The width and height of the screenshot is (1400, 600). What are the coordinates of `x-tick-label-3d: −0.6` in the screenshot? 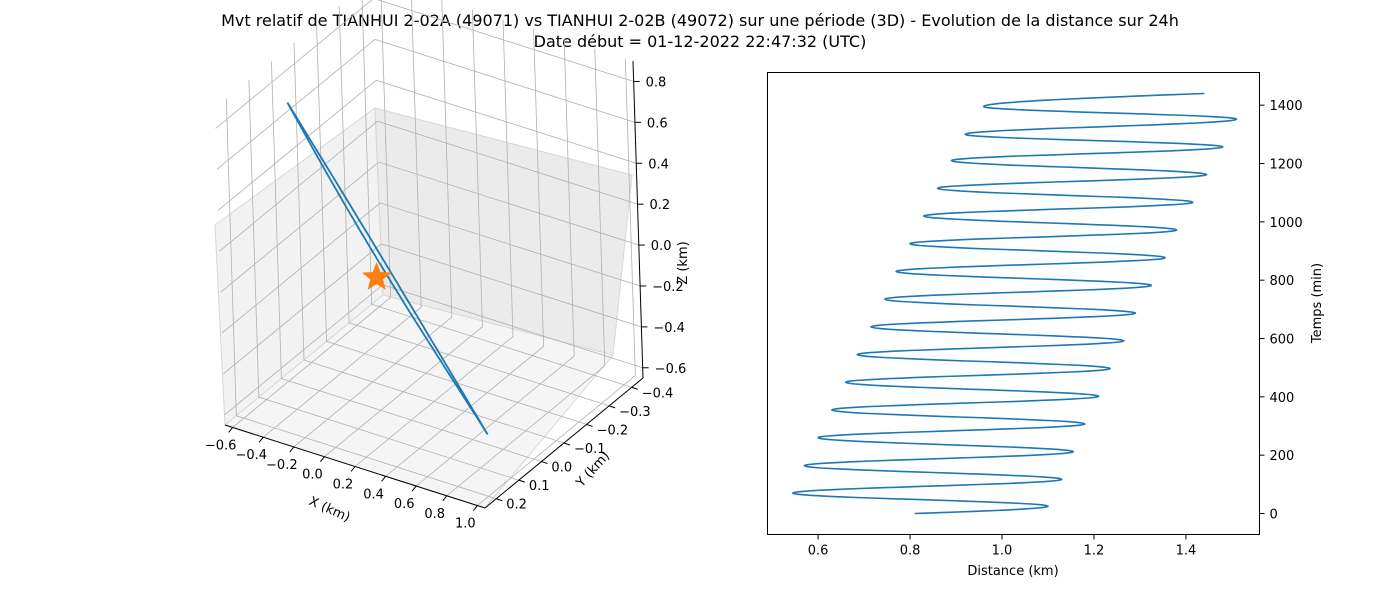 It's located at (221, 445).